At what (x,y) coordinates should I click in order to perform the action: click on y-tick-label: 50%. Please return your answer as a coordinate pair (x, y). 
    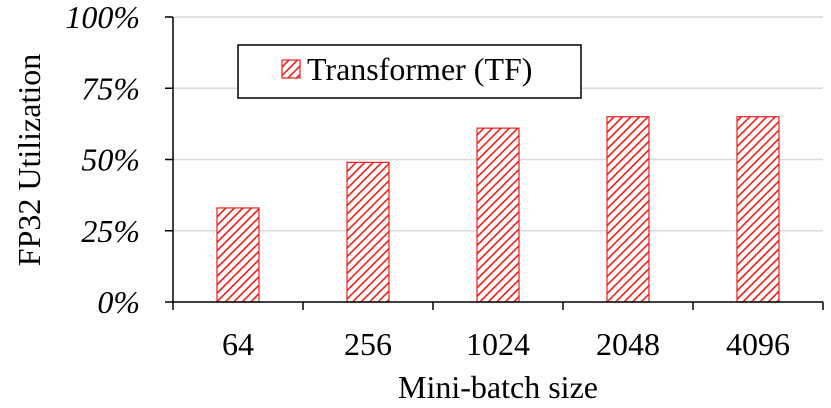
    Looking at the image, I should click on (110, 160).